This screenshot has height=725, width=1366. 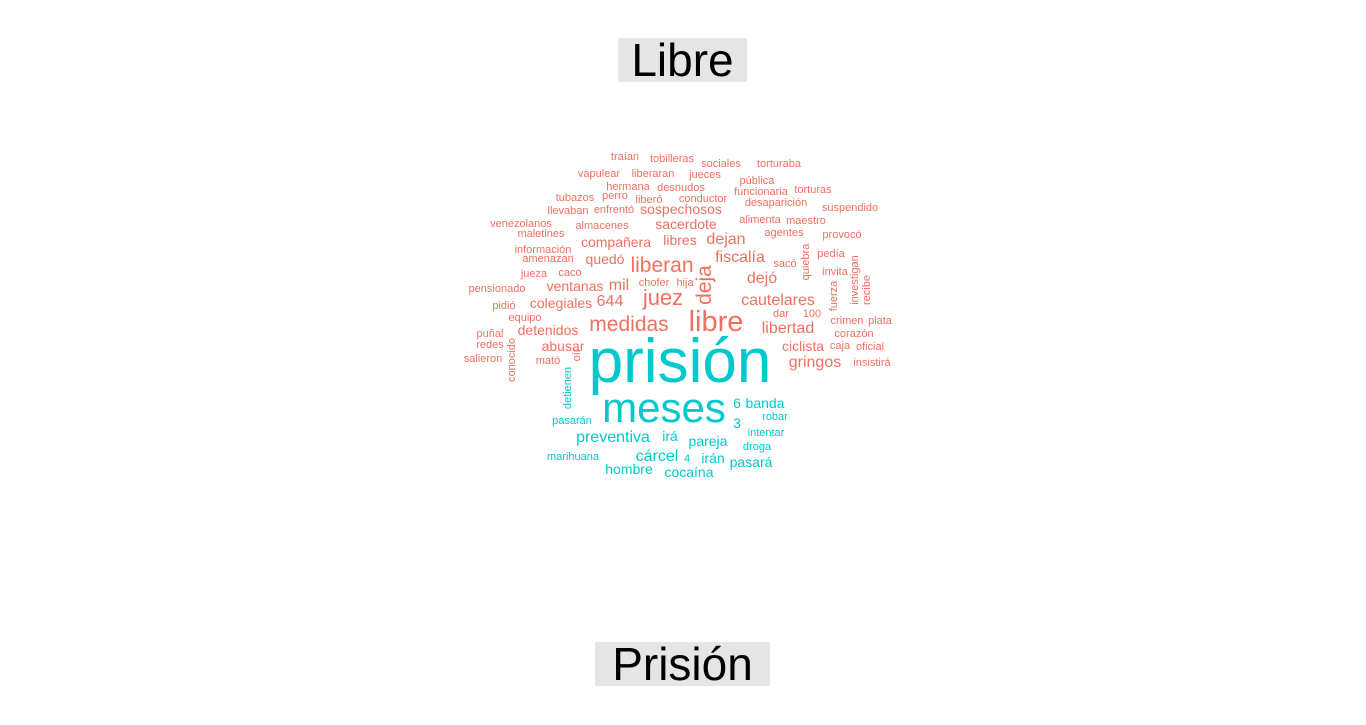 What do you see at coordinates (776, 203) in the screenshot?
I see `word-desaparición: desaparición` at bounding box center [776, 203].